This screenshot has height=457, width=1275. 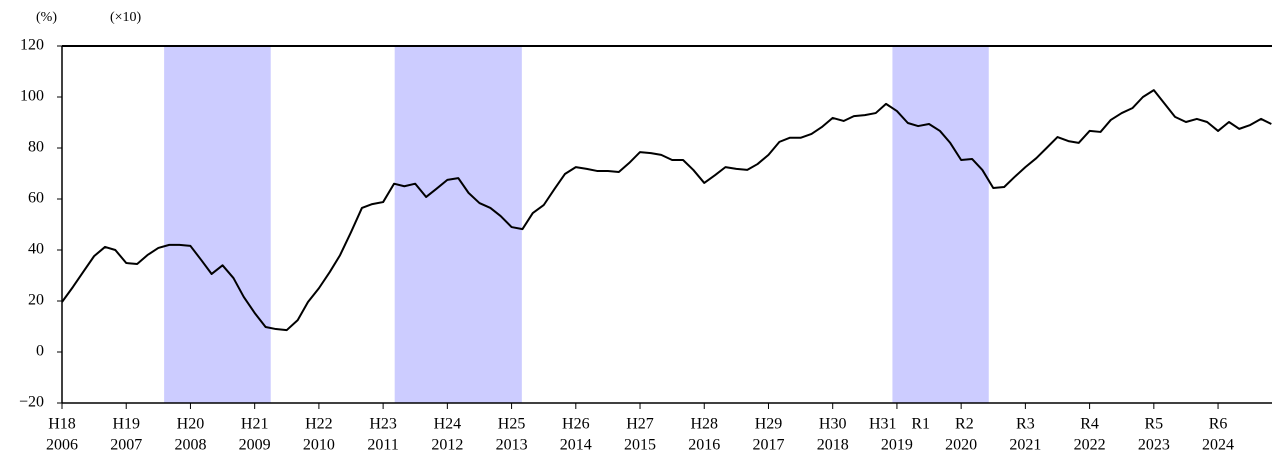 What do you see at coordinates (40, 351) in the screenshot?
I see `y-tick-label: 0` at bounding box center [40, 351].